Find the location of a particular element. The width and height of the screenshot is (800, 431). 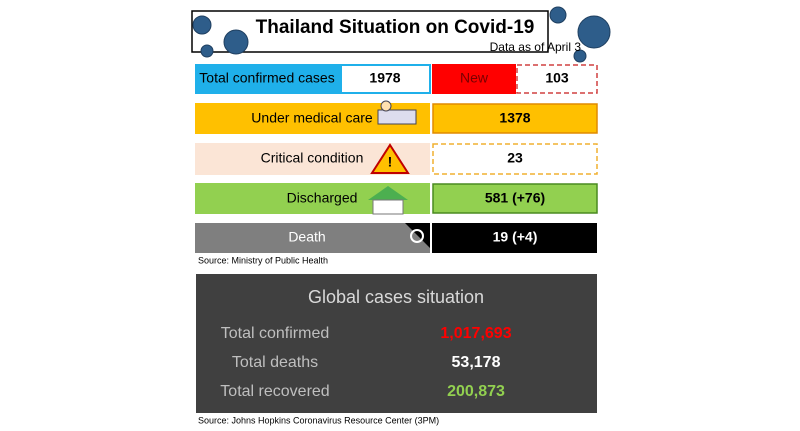

warning-icon: ! is located at coordinates (390, 158).